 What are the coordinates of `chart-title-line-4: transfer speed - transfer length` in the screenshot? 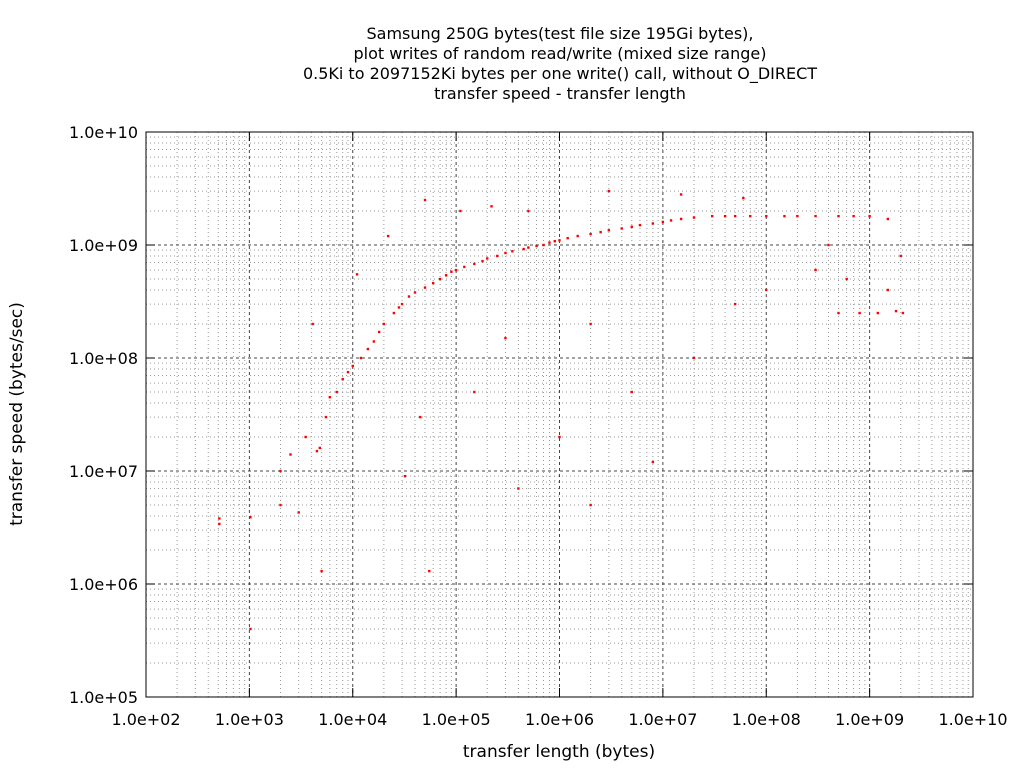 It's located at (560, 93).